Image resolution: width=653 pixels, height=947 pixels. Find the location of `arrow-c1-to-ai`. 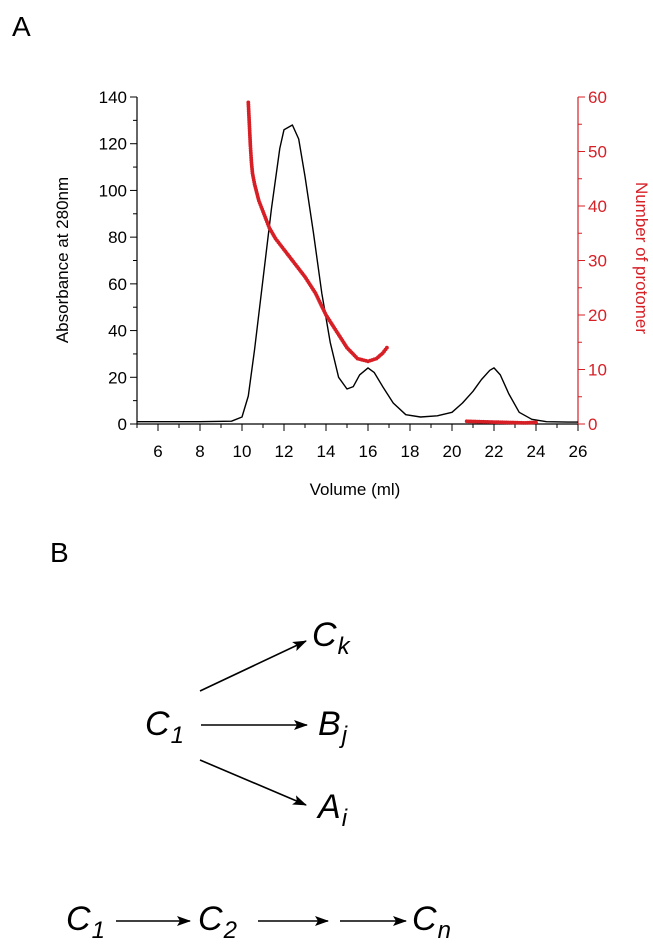

arrow-c1-to-ai is located at coordinates (253, 782).